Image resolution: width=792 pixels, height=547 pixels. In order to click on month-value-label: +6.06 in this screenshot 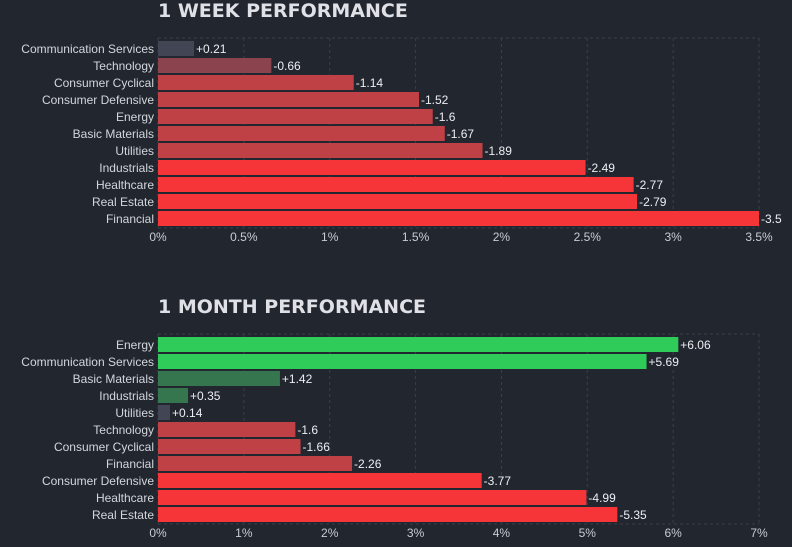, I will do `click(695, 345)`.